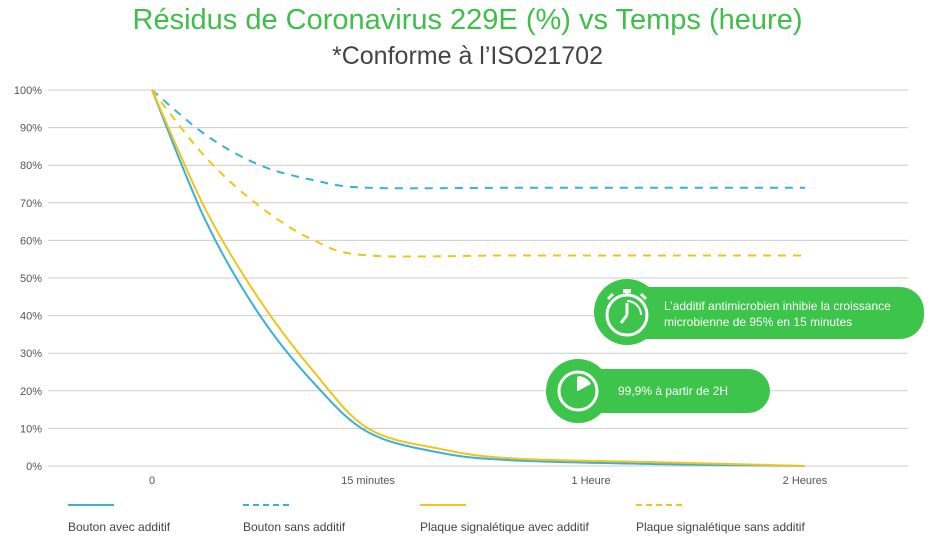  What do you see at coordinates (805, 481) in the screenshot?
I see `x-tick-label: 2 Heures` at bounding box center [805, 481].